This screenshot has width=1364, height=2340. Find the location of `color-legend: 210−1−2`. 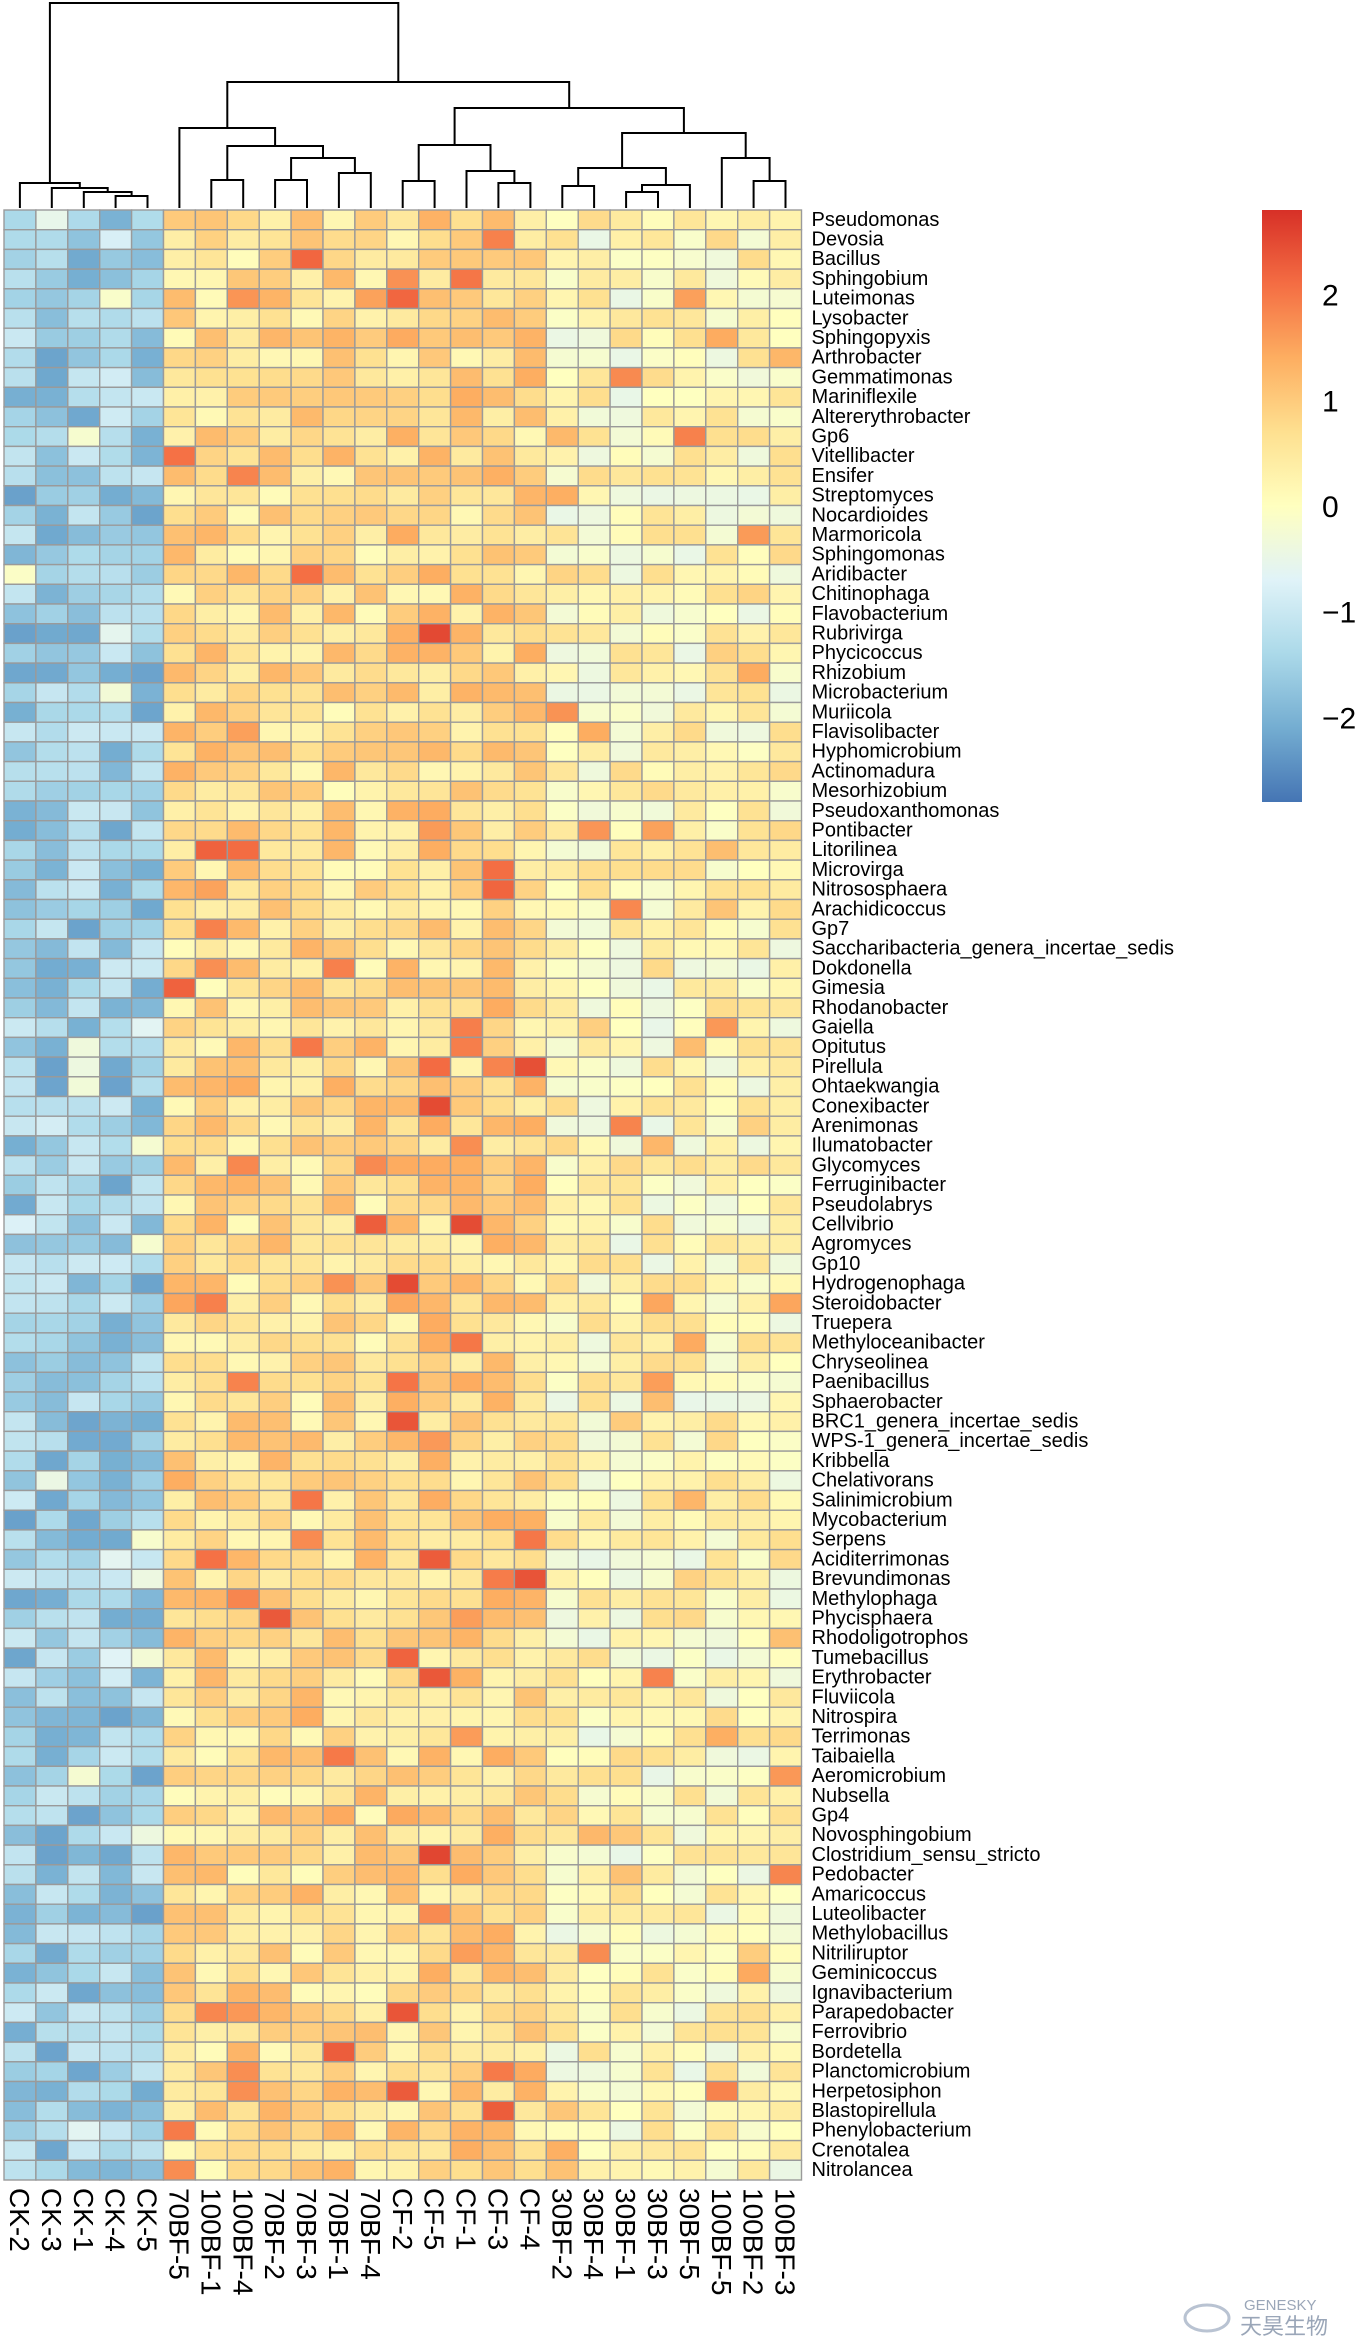

color-legend: 210−1−2 is located at coordinates (1309, 506).